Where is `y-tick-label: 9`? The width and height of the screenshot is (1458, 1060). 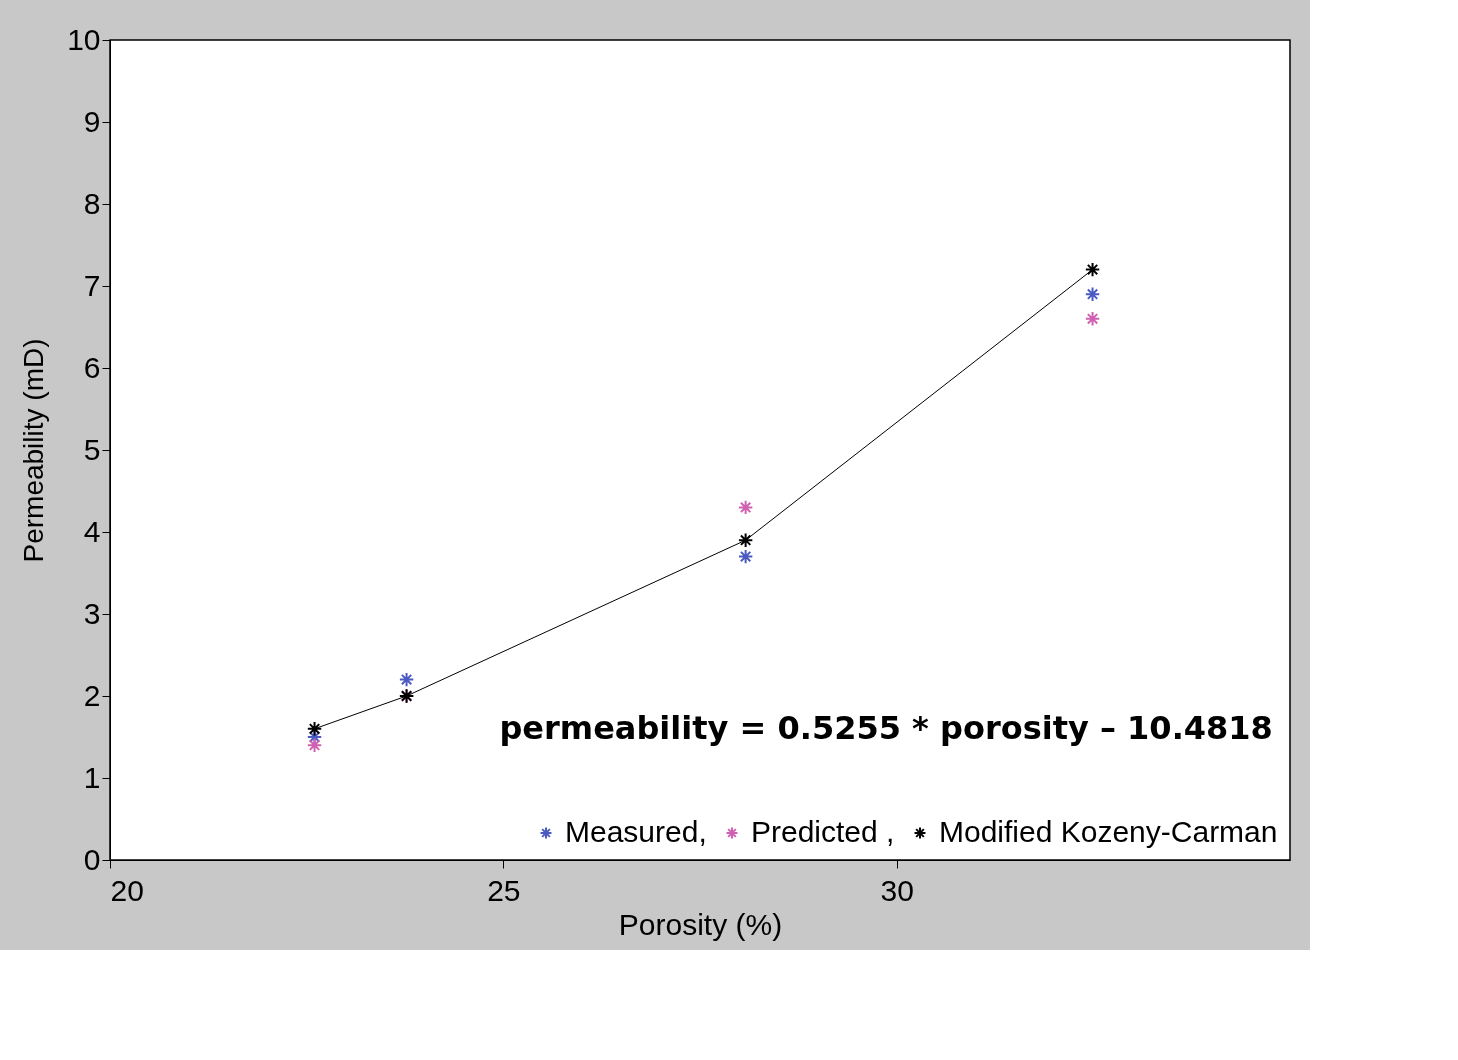 y-tick-label: 9 is located at coordinates (92, 121).